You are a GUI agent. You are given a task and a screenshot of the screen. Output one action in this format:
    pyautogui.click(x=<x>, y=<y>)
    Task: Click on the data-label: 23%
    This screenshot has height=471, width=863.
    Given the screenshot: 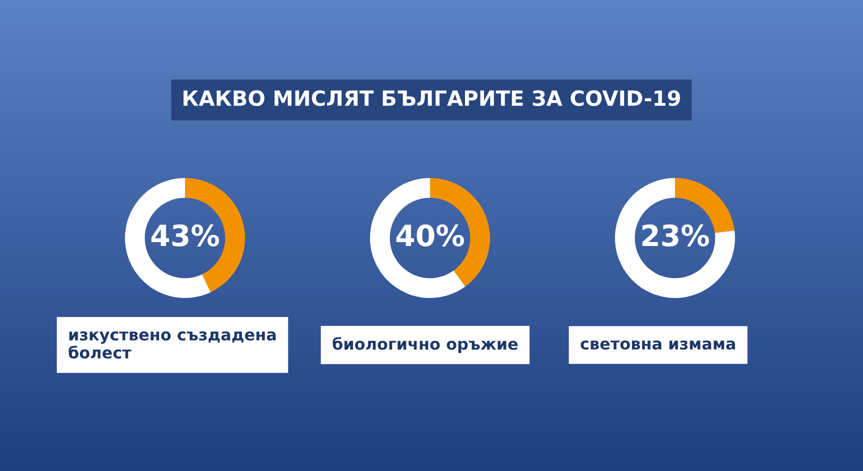 What is the action you would take?
    pyautogui.click(x=675, y=235)
    